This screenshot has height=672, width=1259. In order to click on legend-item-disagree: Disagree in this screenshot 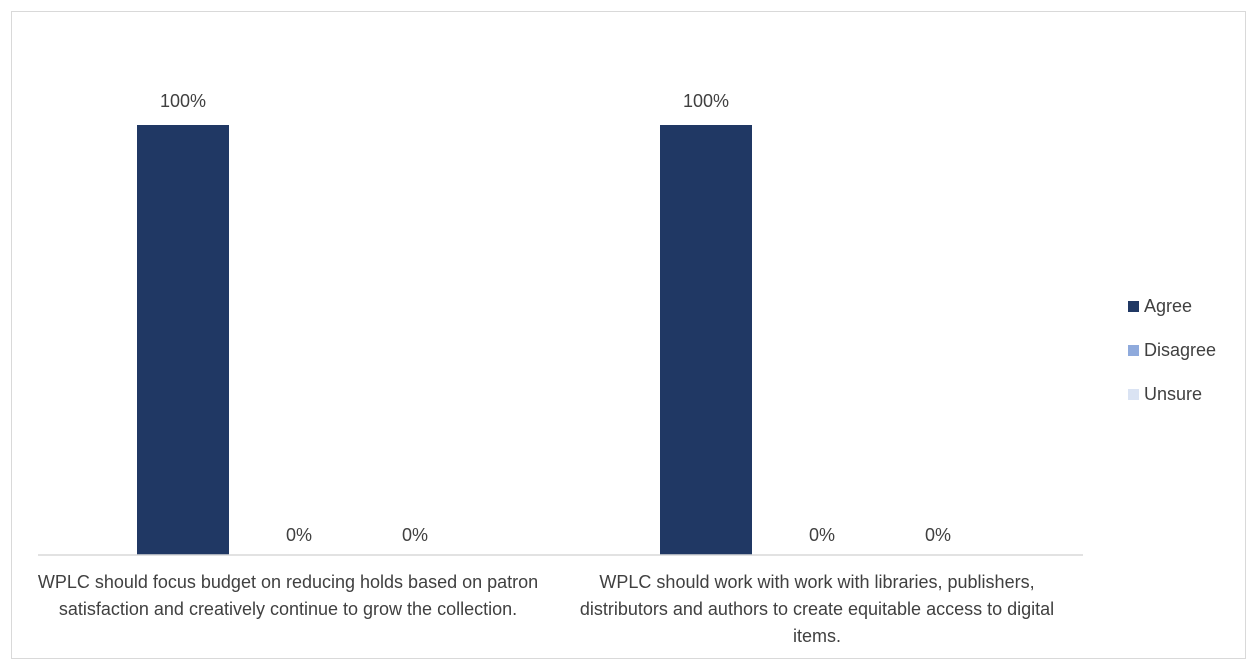, I will do `click(1172, 350)`.